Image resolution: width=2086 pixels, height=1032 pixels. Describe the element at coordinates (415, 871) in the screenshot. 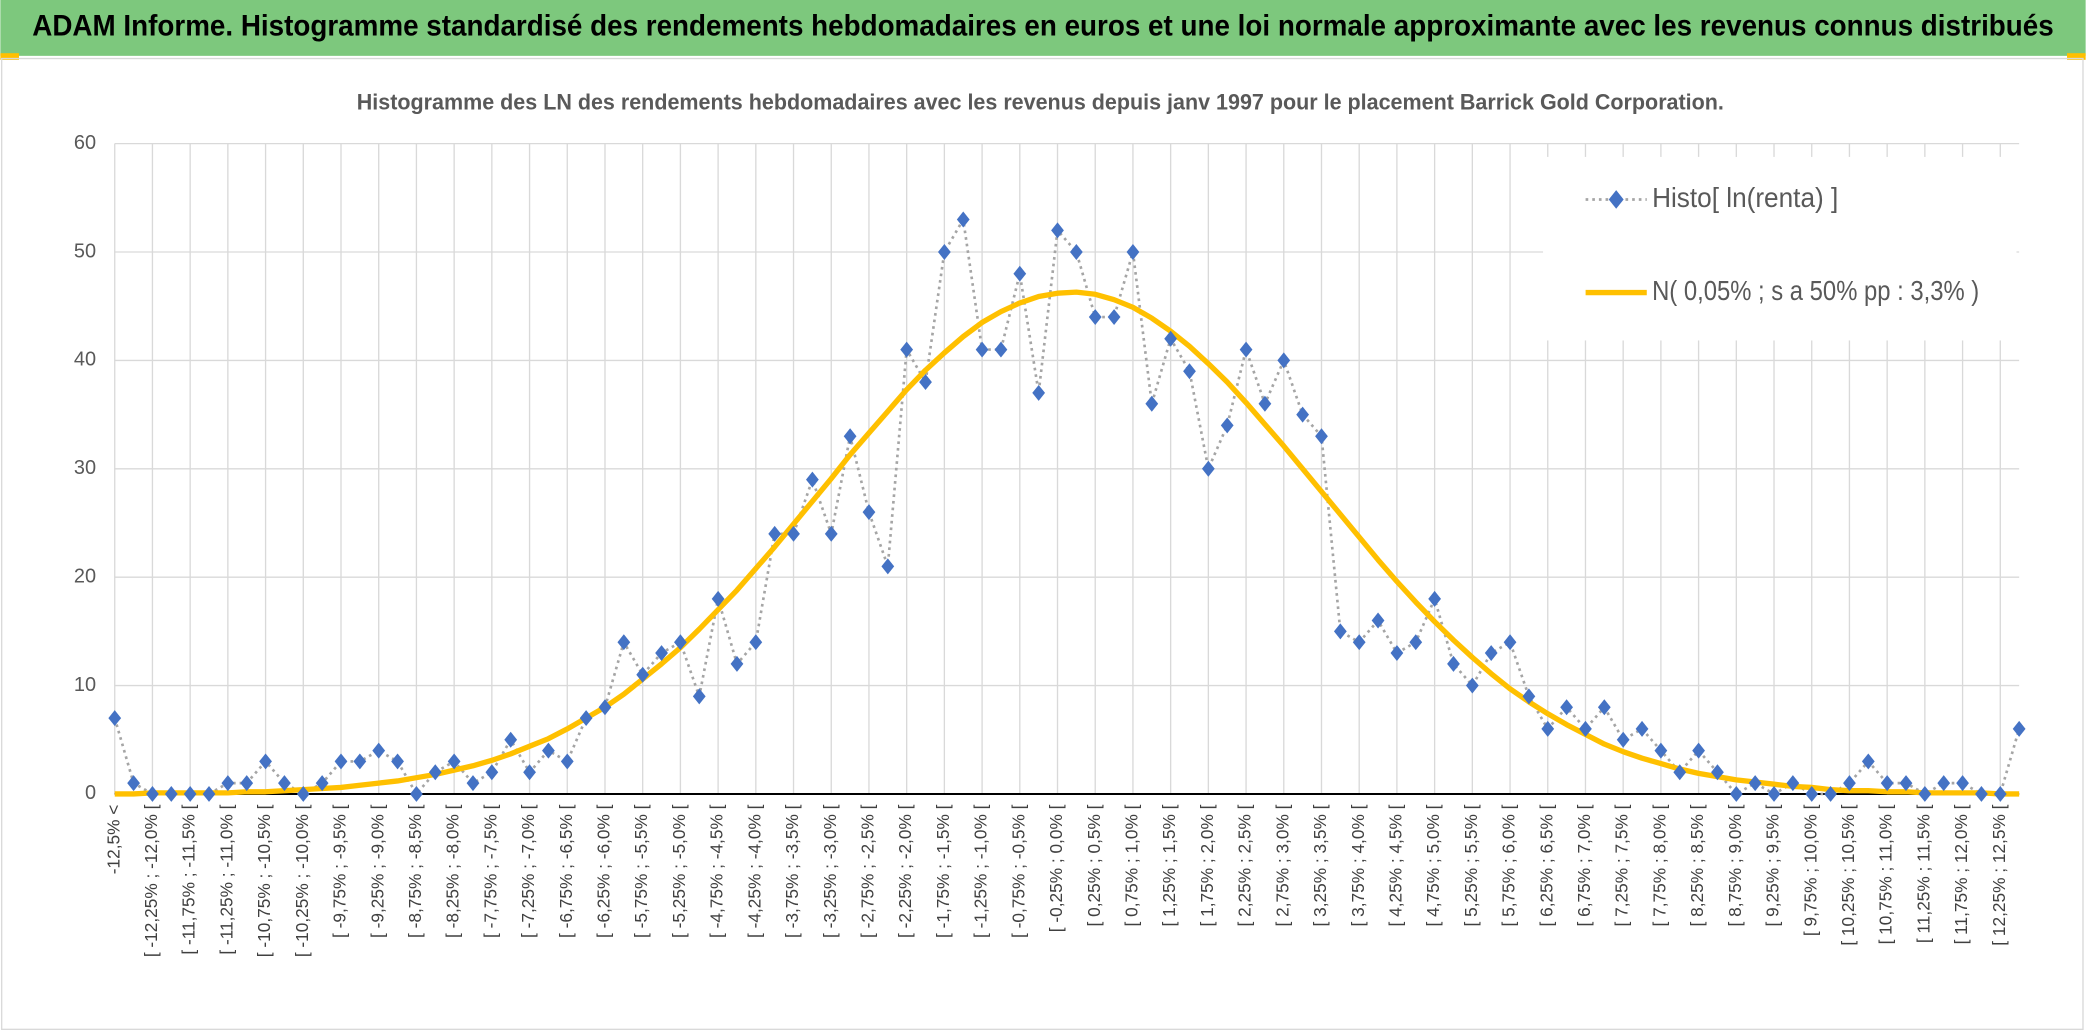

I see `x-tick-label: [ -8,75% ; -8,5% [` at that location.